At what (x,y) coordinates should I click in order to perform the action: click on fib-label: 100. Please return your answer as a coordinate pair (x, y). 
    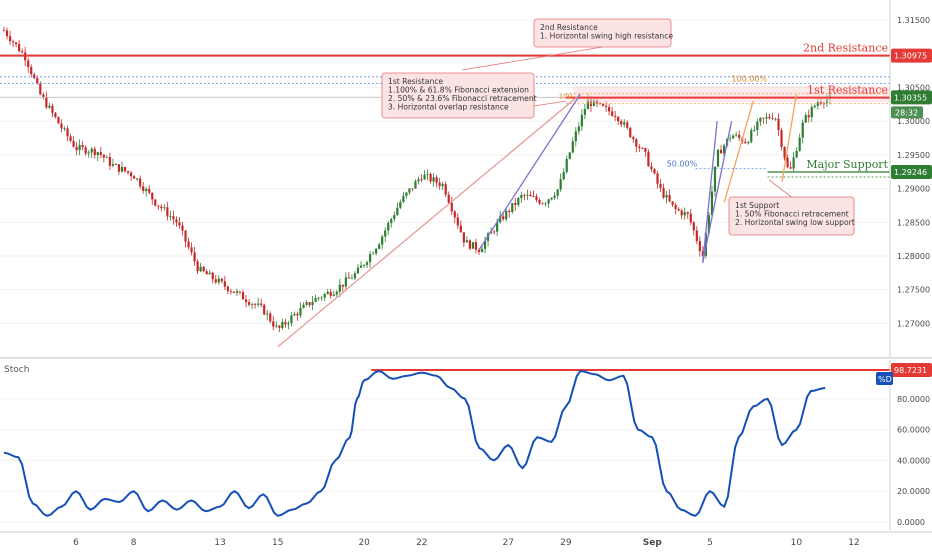
    Looking at the image, I should click on (565, 96).